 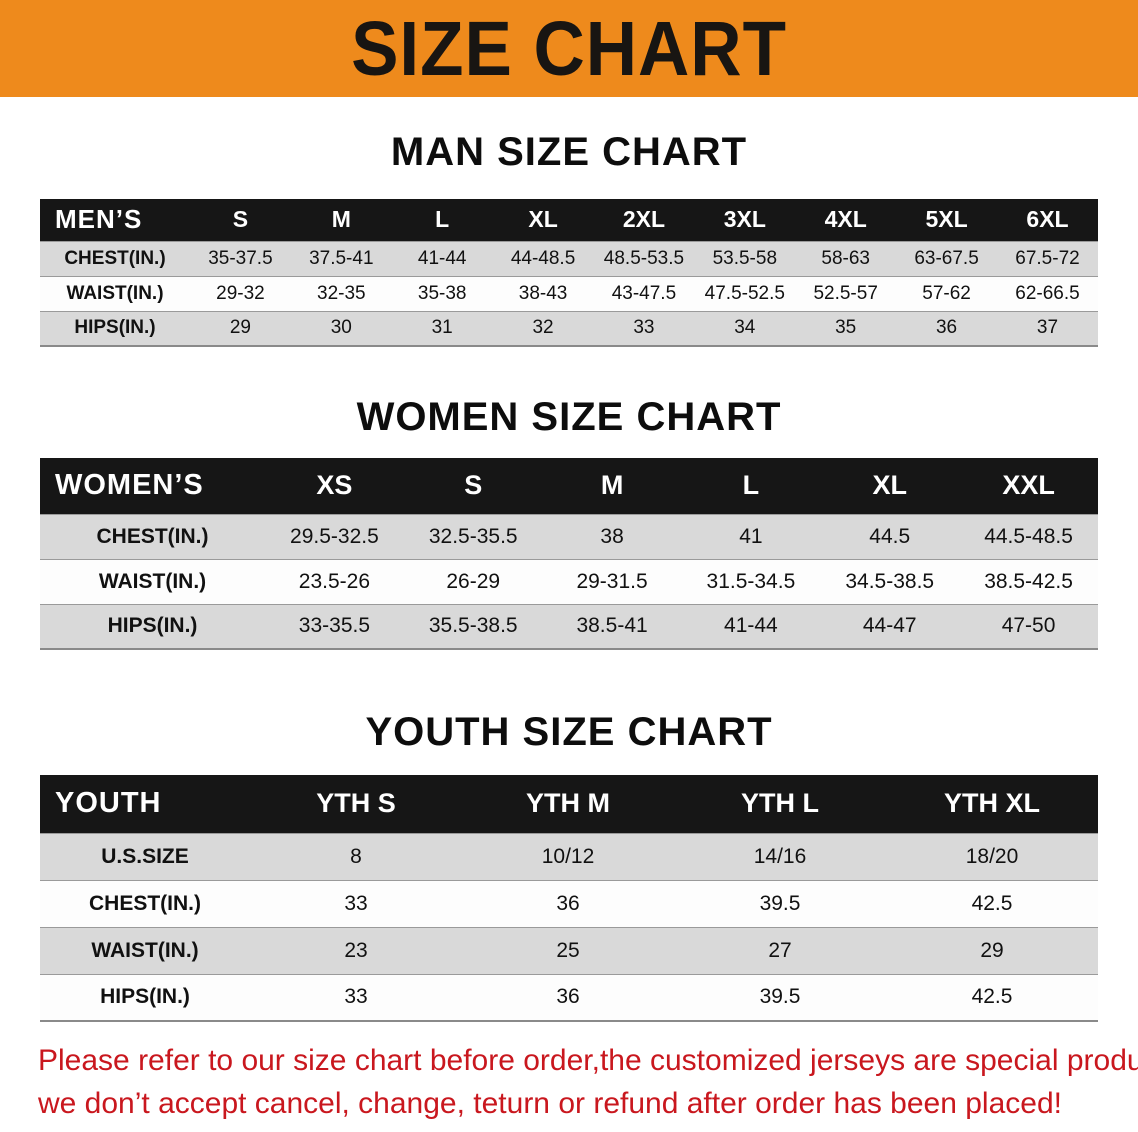 I want to click on measurement-cell: 10/12, so click(x=568, y=856).